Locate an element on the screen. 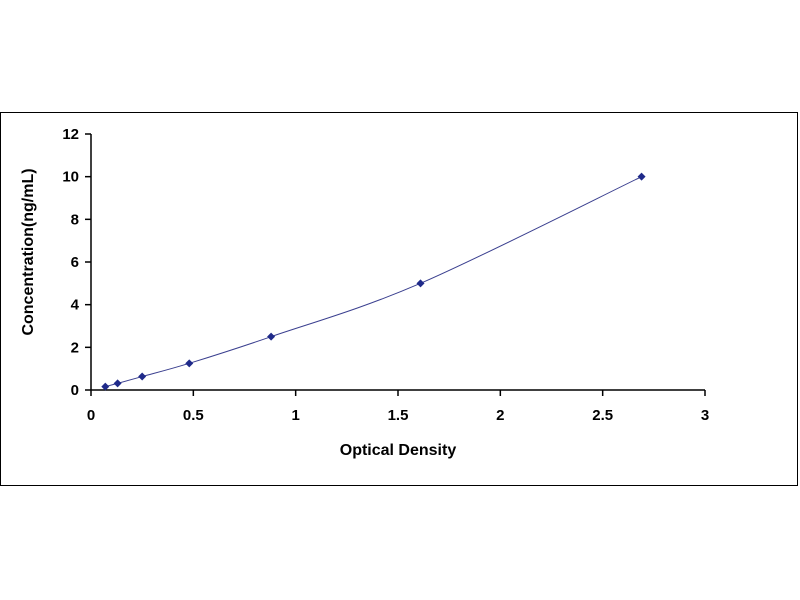 This screenshot has height=600, width=800. x-tick-label: 3 is located at coordinates (705, 415).